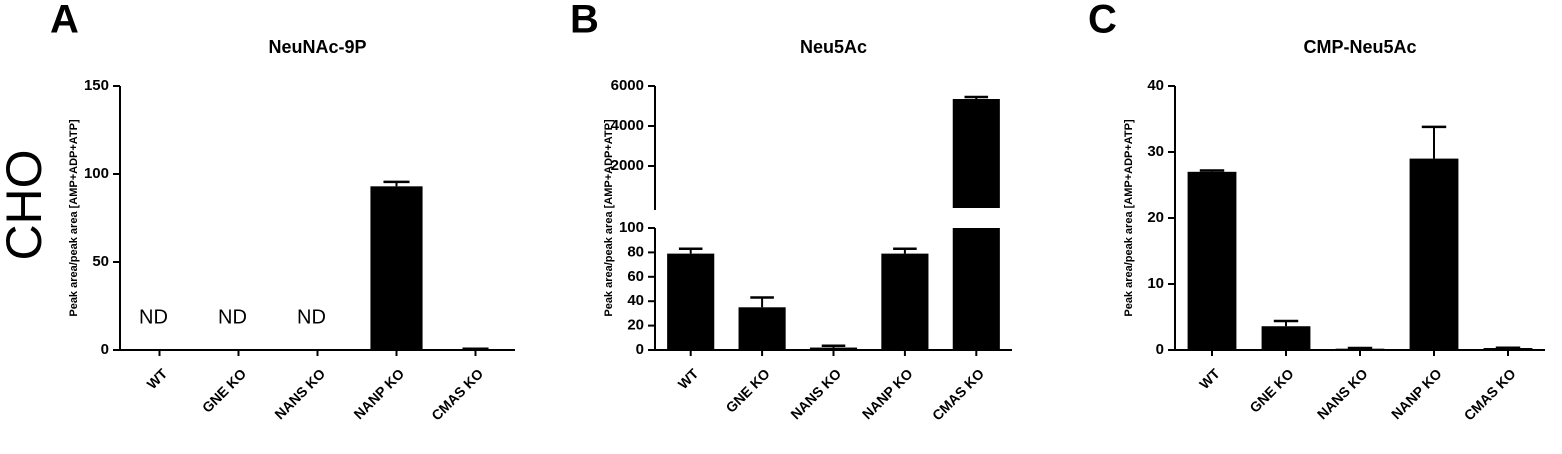 Image resolution: width=1562 pixels, height=454 pixels. What do you see at coordinates (96, 85) in the screenshot?
I see `y-tick-label: 150` at bounding box center [96, 85].